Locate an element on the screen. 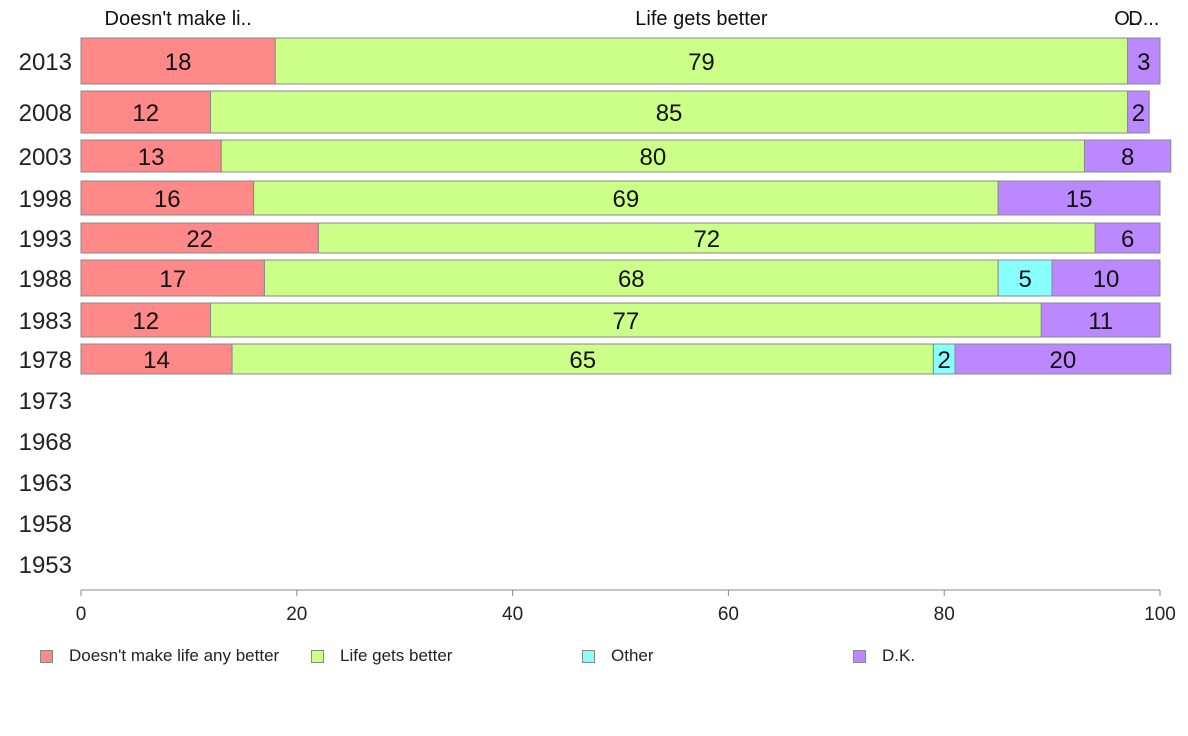 The width and height of the screenshot is (1188, 736). bar-label-1993-life-gets-better: 72 is located at coordinates (706, 239).